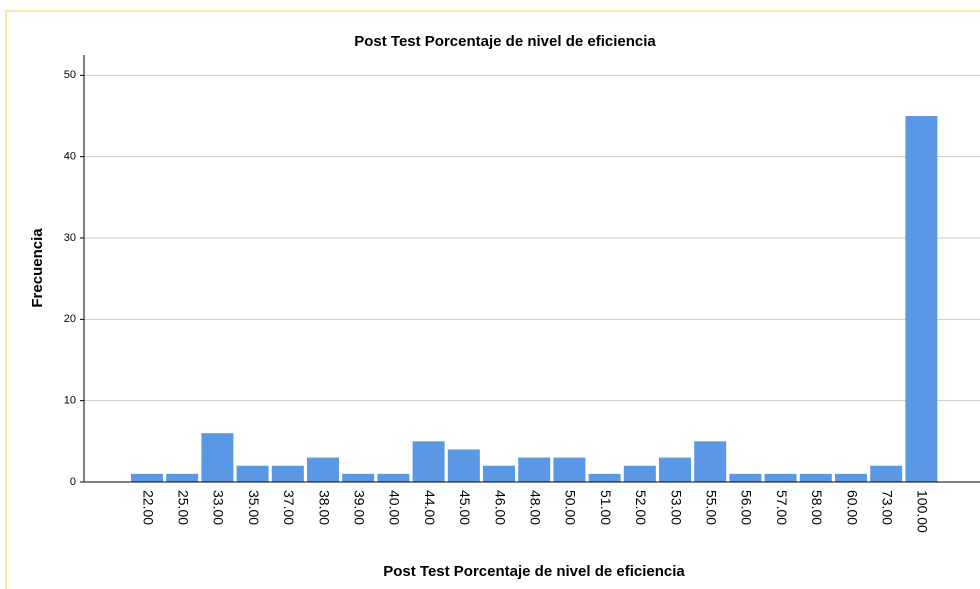 This screenshot has width=980, height=589. Describe the element at coordinates (711, 507) in the screenshot. I see `x-tick-label: 55.00` at that location.